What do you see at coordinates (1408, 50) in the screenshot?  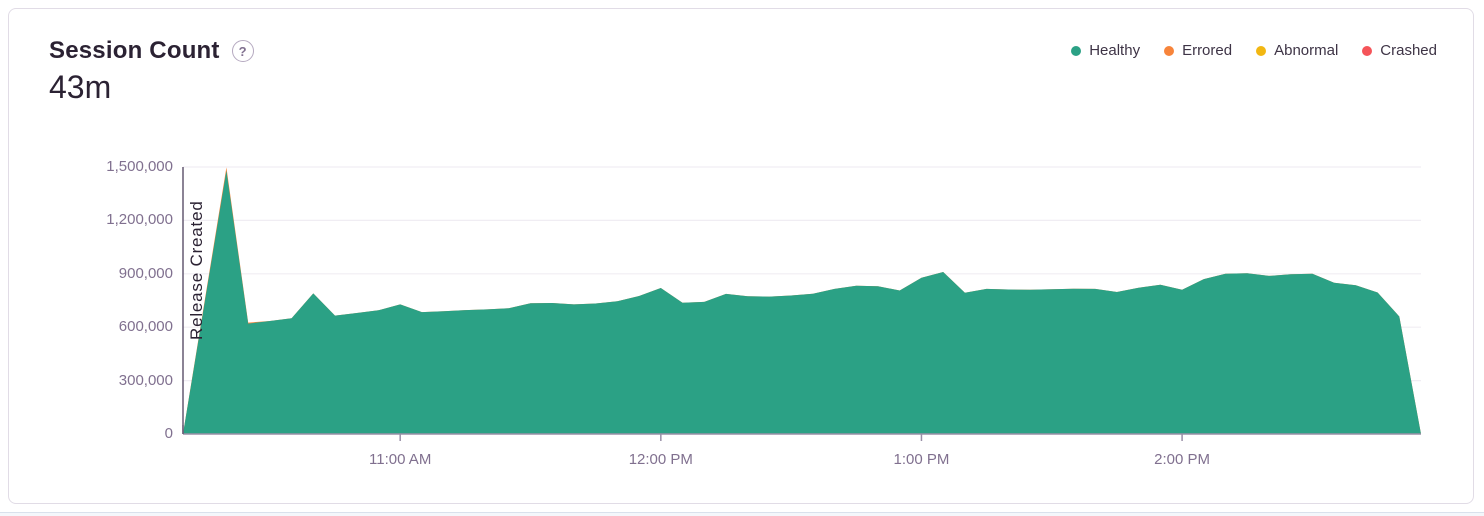 I see `legend-label: Crashed` at bounding box center [1408, 50].